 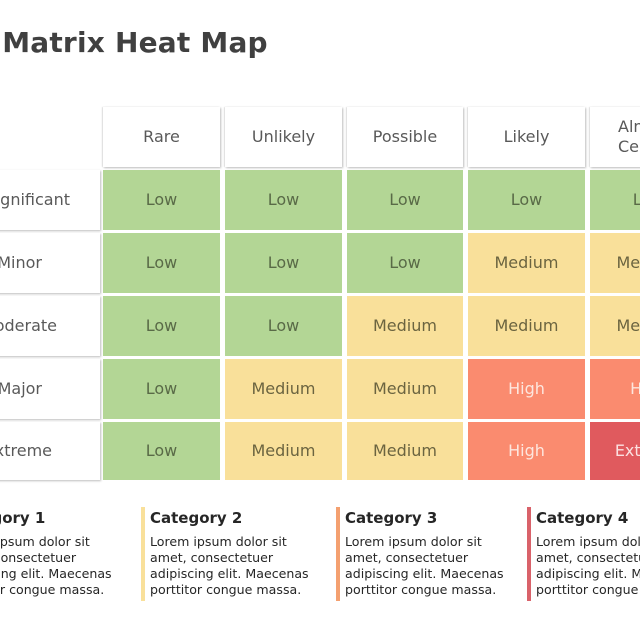 I want to click on header-almost-certain: Almost Certain, so click(x=615, y=137).